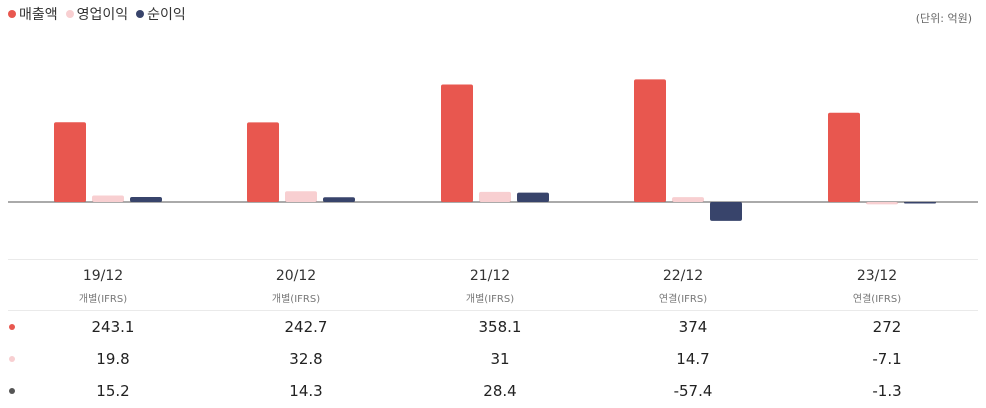 The width and height of the screenshot is (986, 408). What do you see at coordinates (490, 286) in the screenshot?
I see `period-21-12: 21/12 개별(IFRS)` at bounding box center [490, 286].